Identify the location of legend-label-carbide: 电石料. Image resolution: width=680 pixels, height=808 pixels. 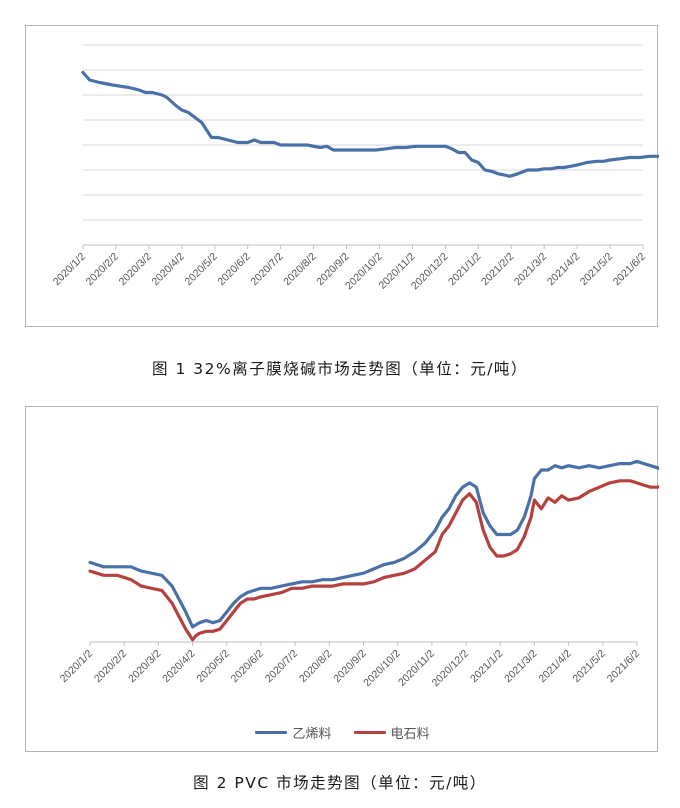
(410, 734).